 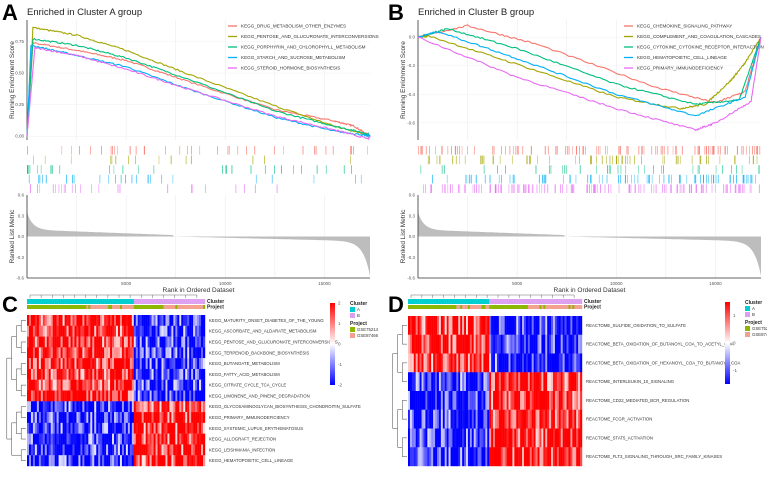 I want to click on row-label: KEGG_BUTANOATE_METABOLISM, so click(x=244, y=363).